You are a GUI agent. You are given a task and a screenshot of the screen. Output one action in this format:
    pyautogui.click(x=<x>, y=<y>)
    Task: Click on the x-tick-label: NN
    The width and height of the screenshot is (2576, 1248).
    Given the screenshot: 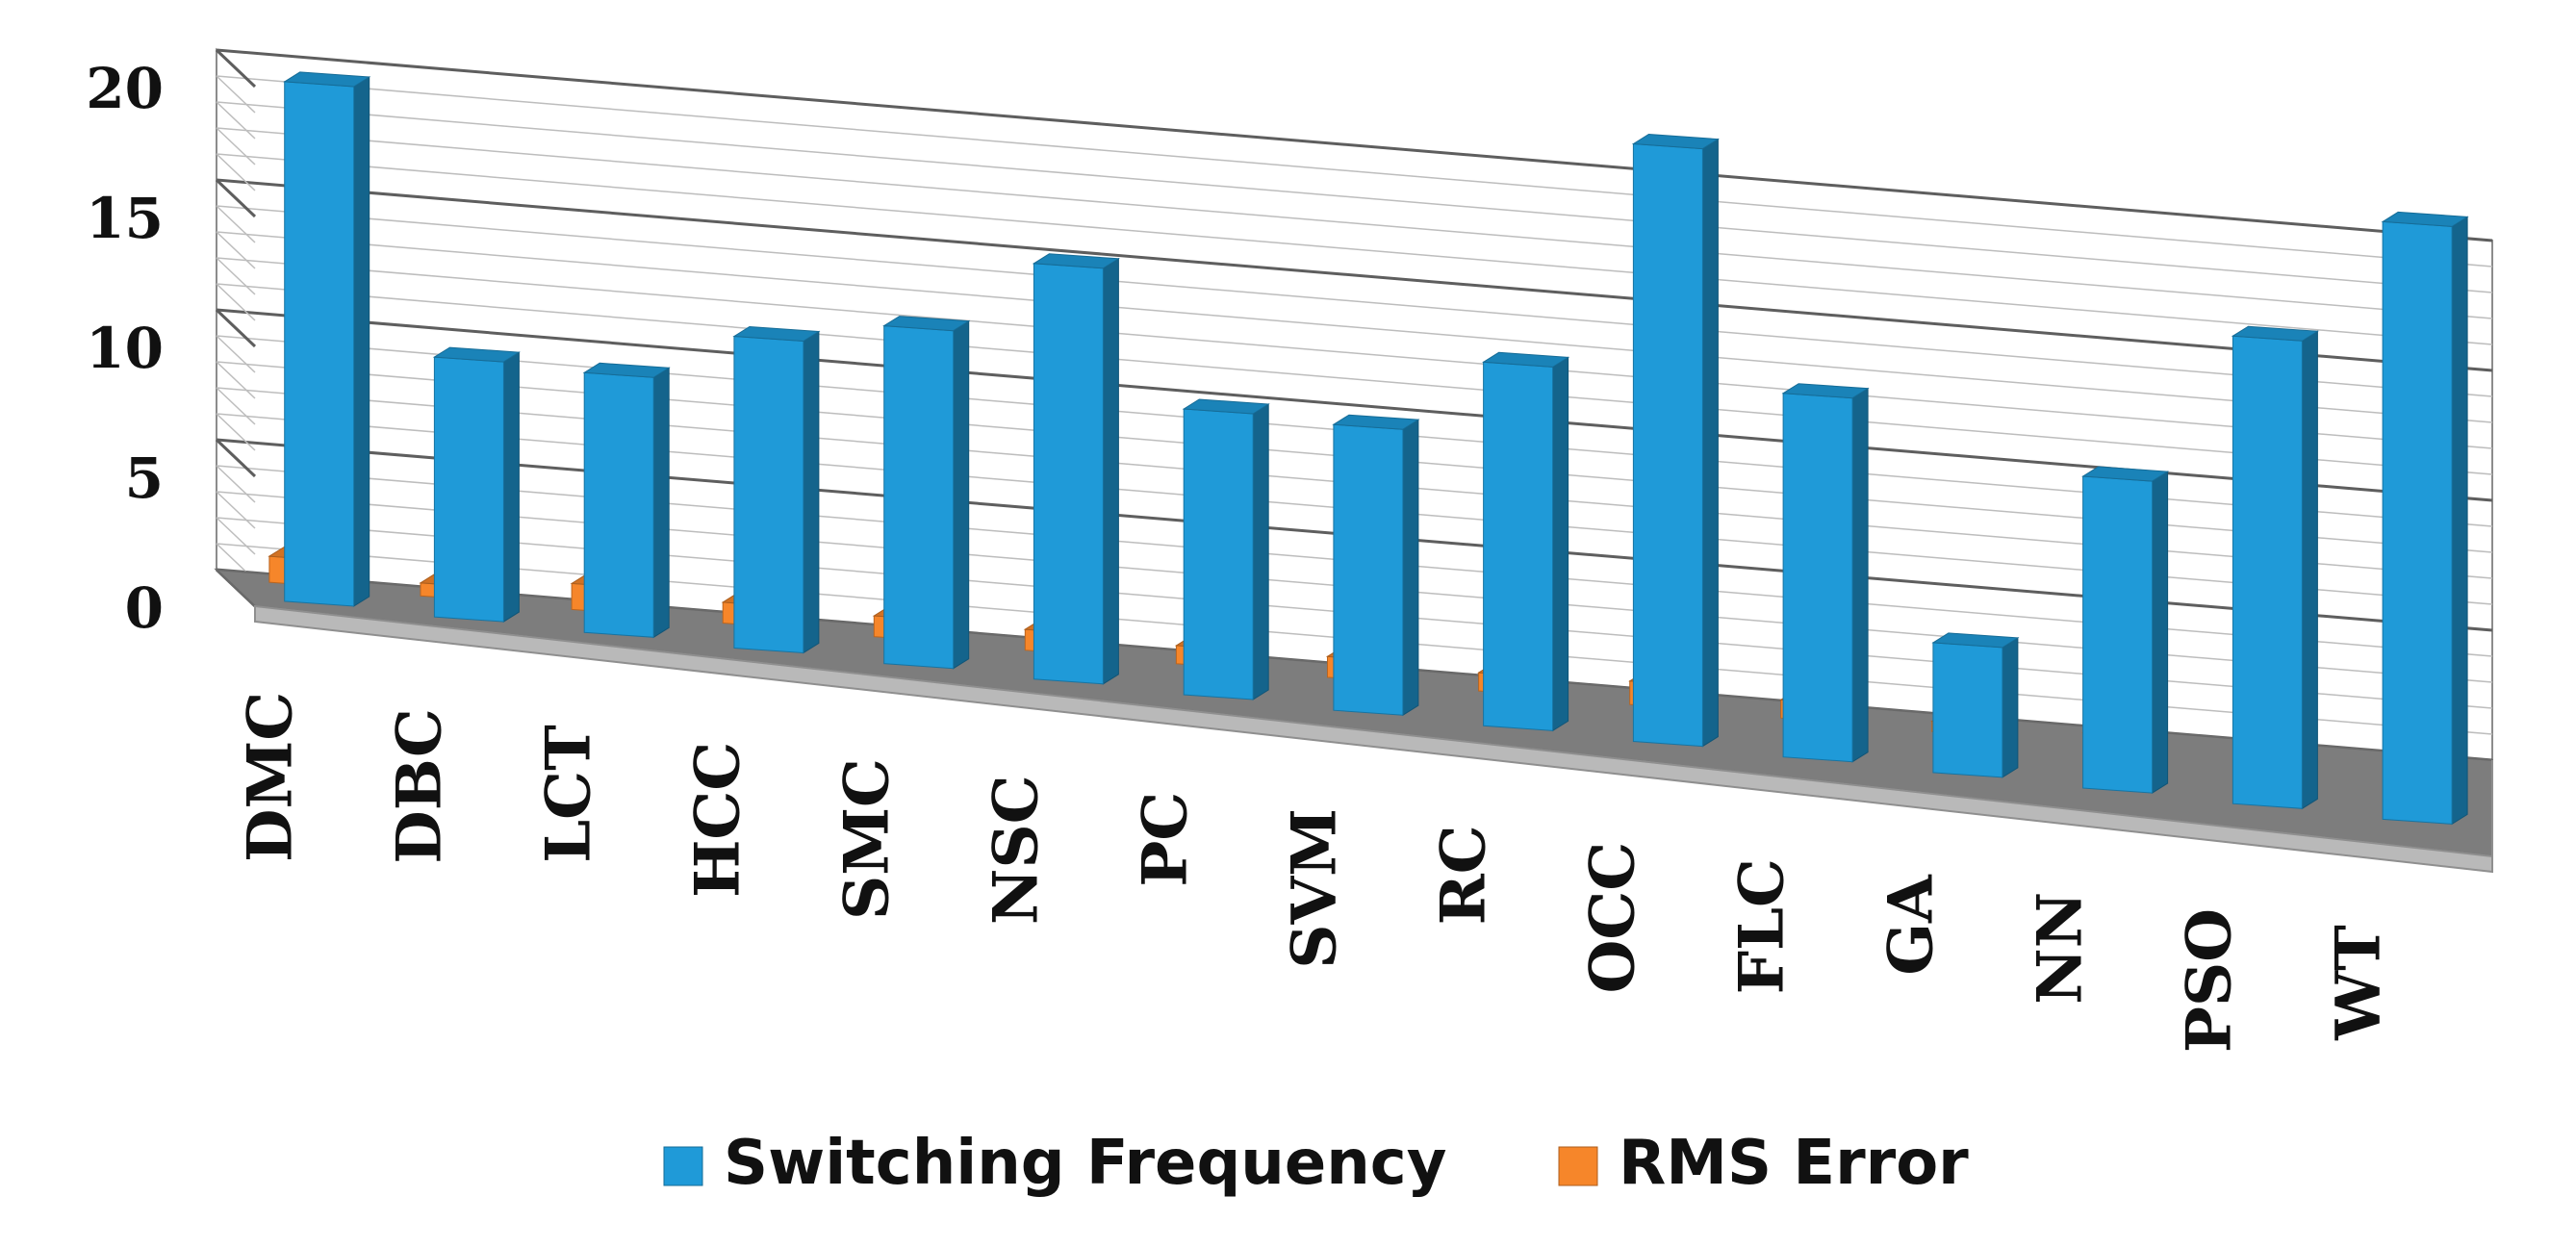 What is the action you would take?
    pyautogui.click(x=2061, y=948)
    